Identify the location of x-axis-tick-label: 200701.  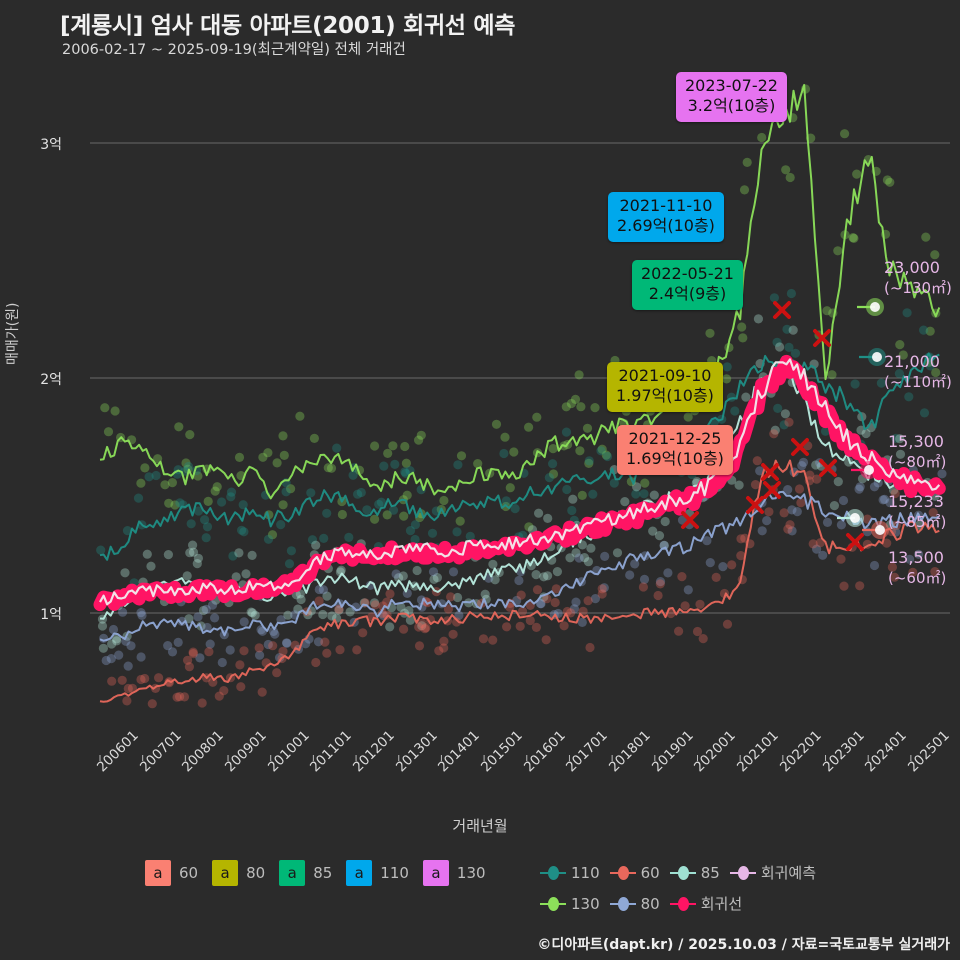
(160, 751).